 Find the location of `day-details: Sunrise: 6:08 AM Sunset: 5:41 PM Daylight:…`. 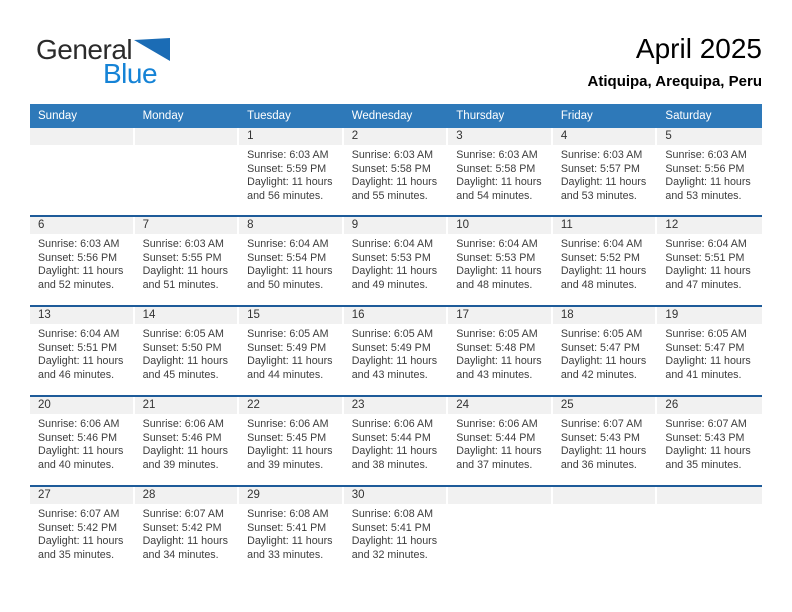

day-details: Sunrise: 6:08 AM Sunset: 5:41 PM Daylight:… is located at coordinates (396, 533).